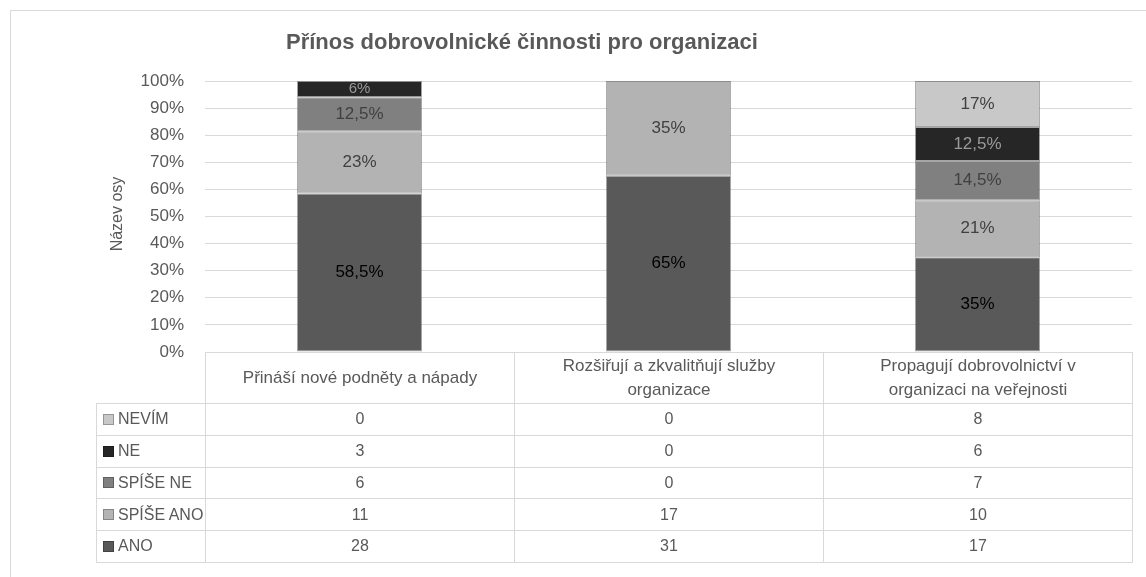 The image size is (1146, 577). Describe the element at coordinates (669, 378) in the screenshot. I see `x-tick-label: Rozšiřují a zkvalitňují služby organizace` at that location.